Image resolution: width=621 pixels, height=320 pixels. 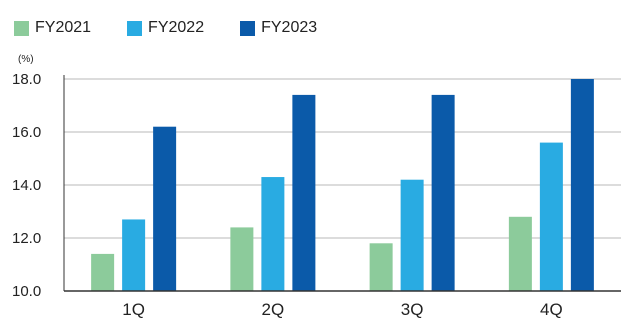 I want to click on legend-item-fy2022: FY2022, so click(x=165, y=28).